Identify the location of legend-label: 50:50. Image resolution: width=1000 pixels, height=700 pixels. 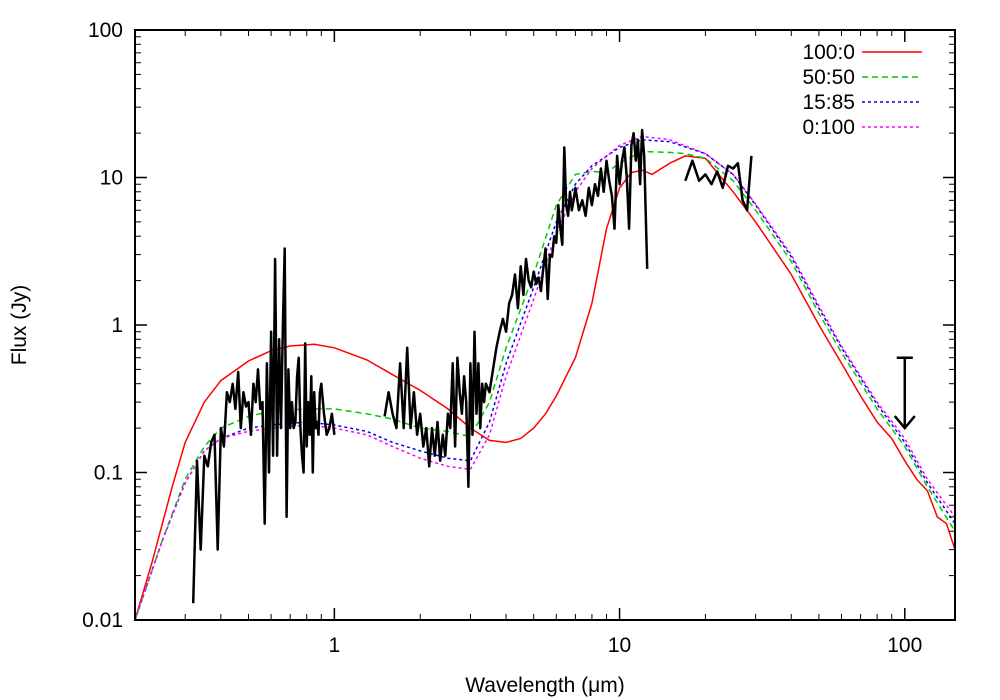
(828, 77).